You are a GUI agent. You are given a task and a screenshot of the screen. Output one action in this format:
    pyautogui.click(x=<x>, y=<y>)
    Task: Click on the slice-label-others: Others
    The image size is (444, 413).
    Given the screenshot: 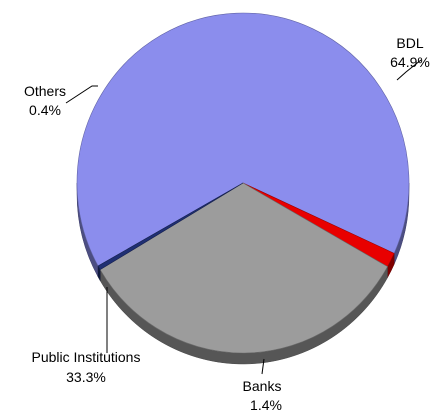 What is the action you would take?
    pyautogui.click(x=45, y=91)
    